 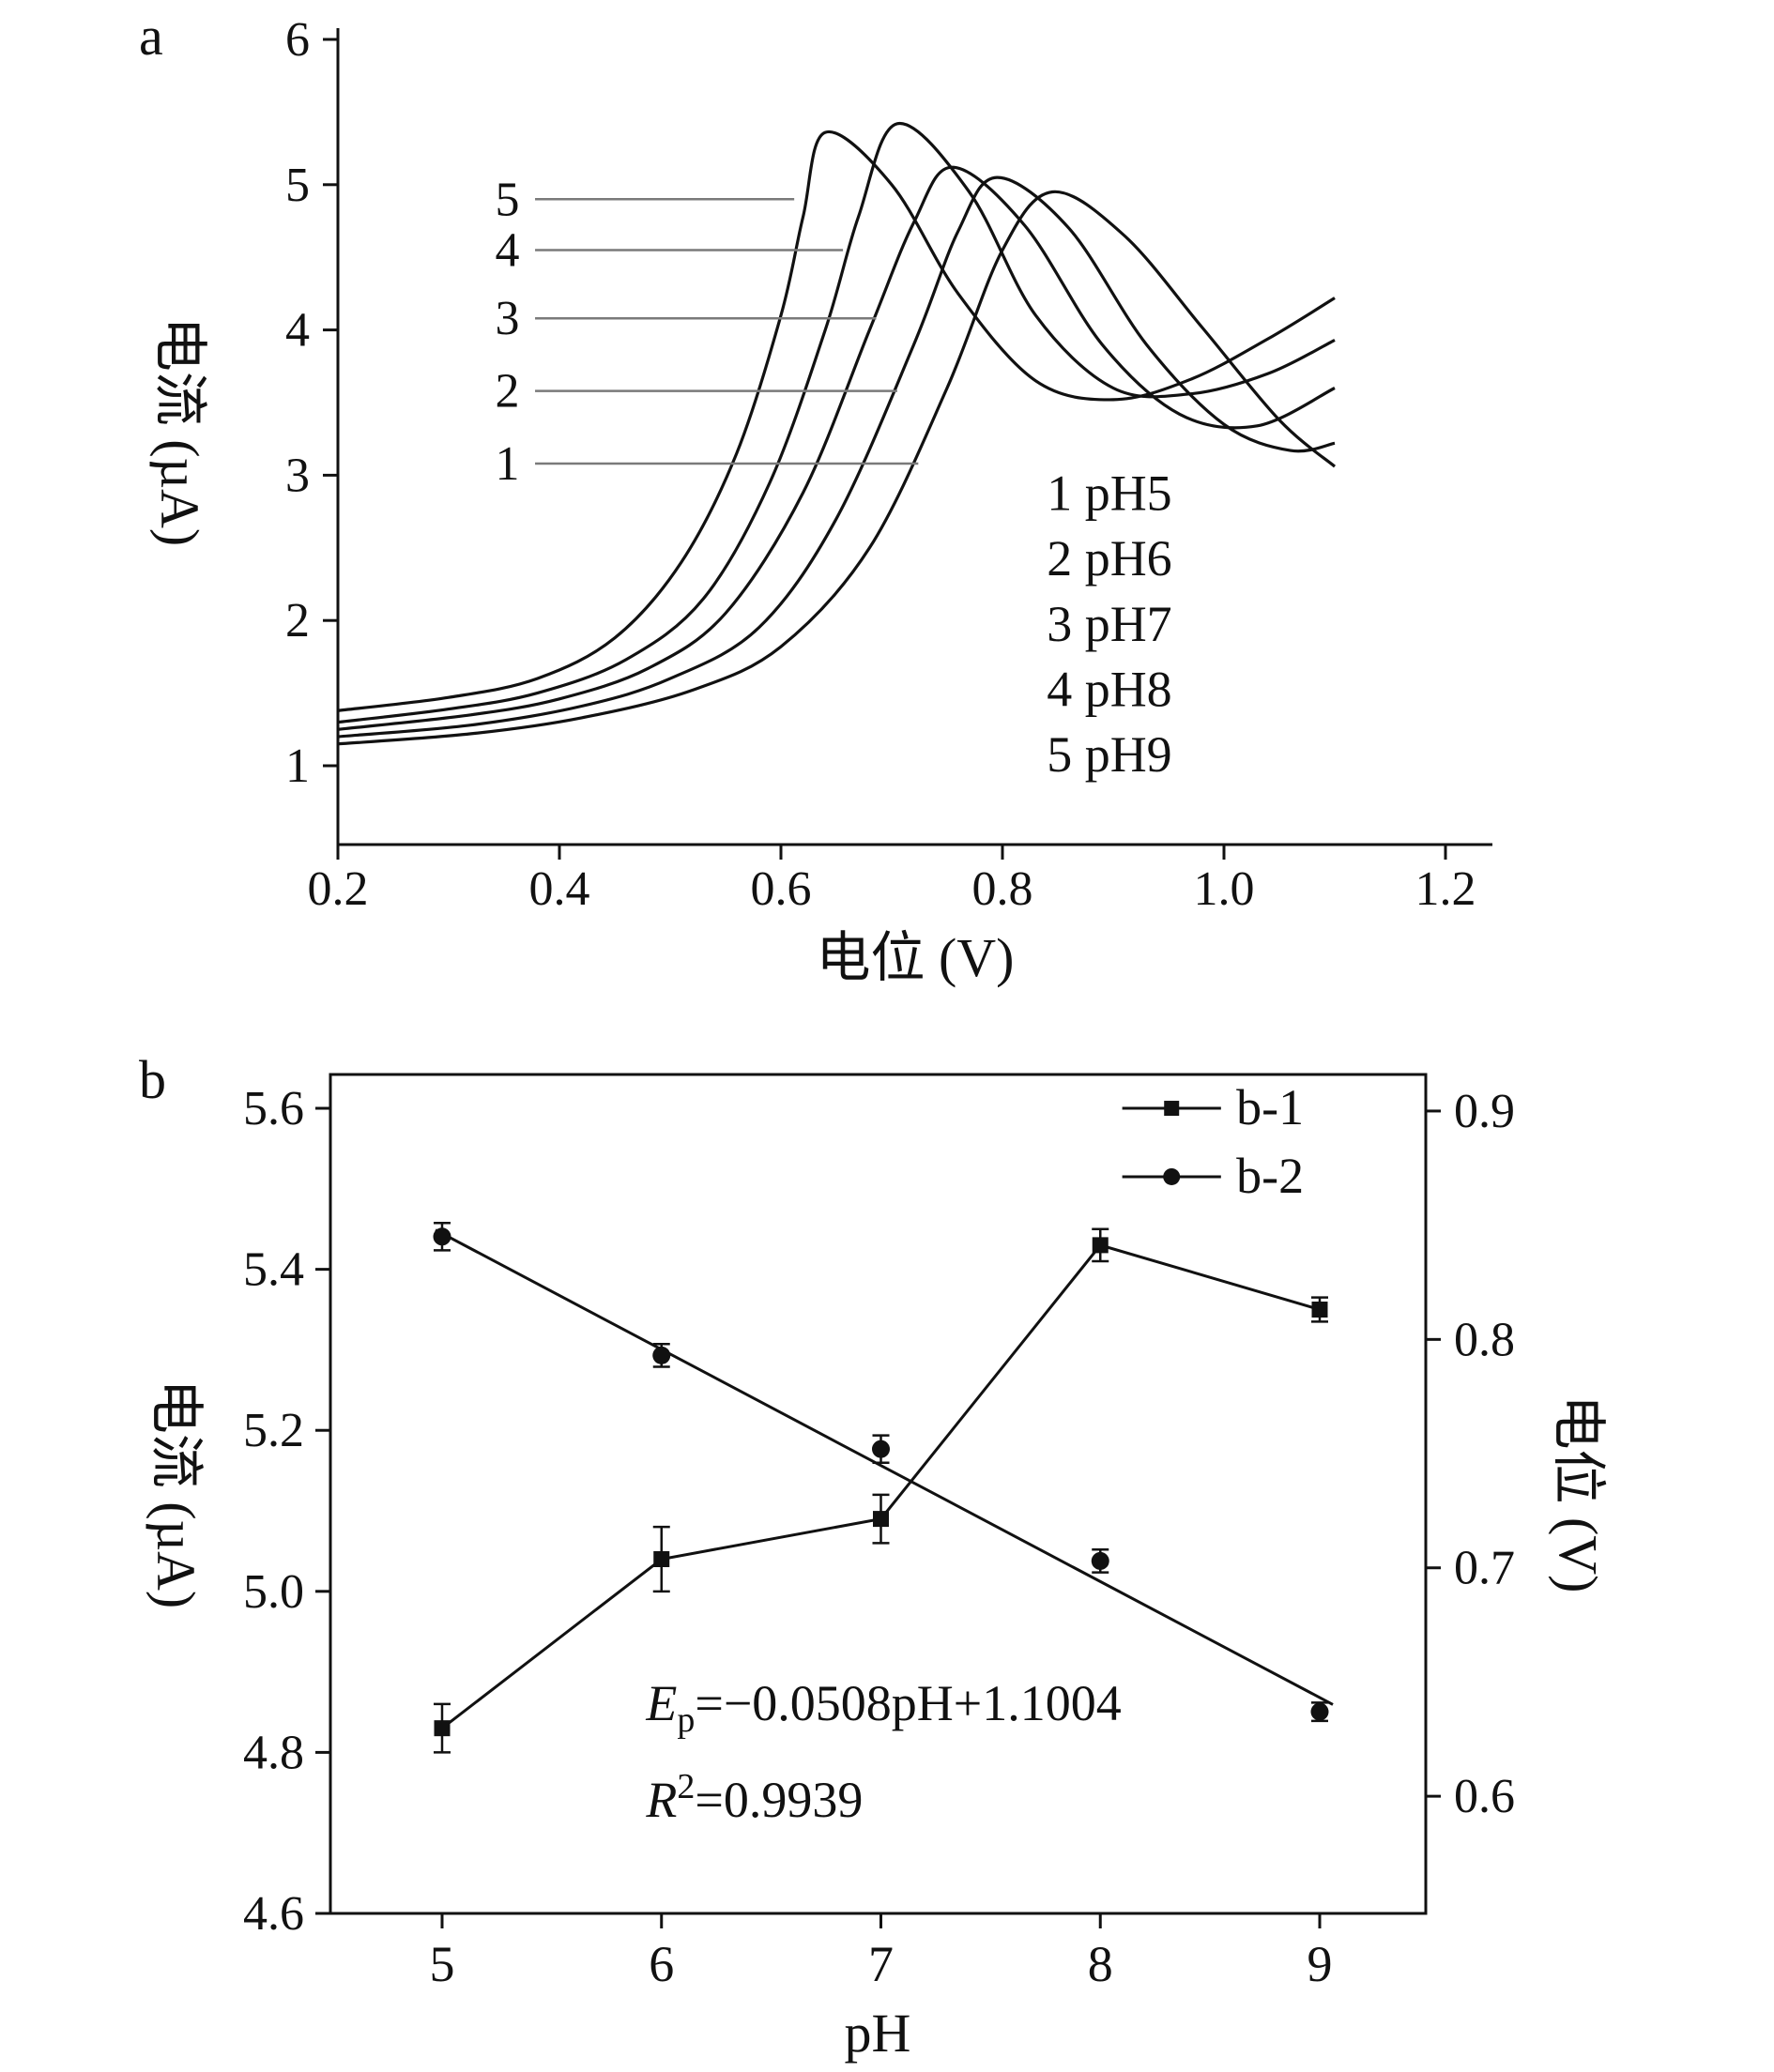 I want to click on legend-label-b-1: b-1, so click(x=1270, y=1107).